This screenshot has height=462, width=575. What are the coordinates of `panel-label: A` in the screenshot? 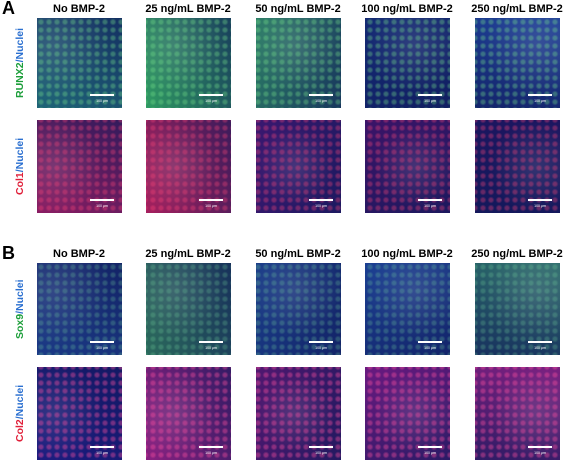 It's located at (8, 9).